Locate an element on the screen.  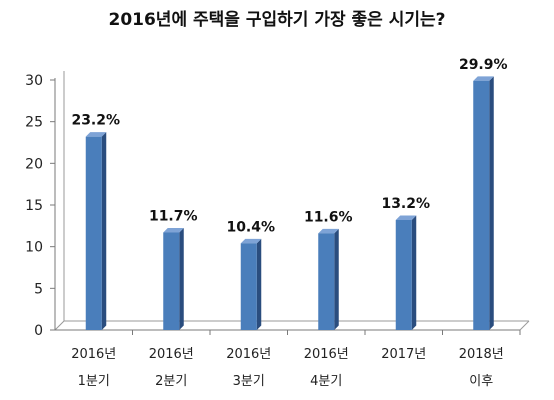
data-label: 11.6% is located at coordinates (328, 217).